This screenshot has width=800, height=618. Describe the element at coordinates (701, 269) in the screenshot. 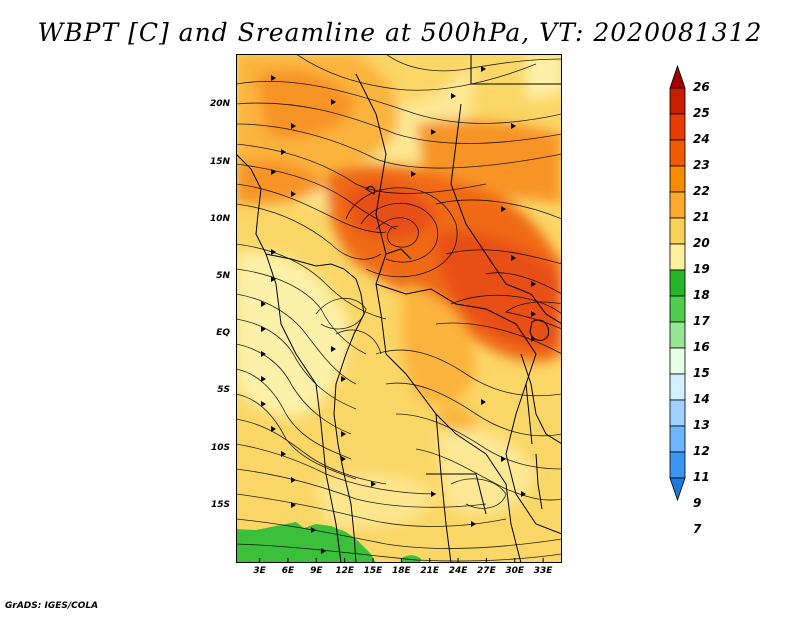

I see `colorbar-level-label: 19` at that location.